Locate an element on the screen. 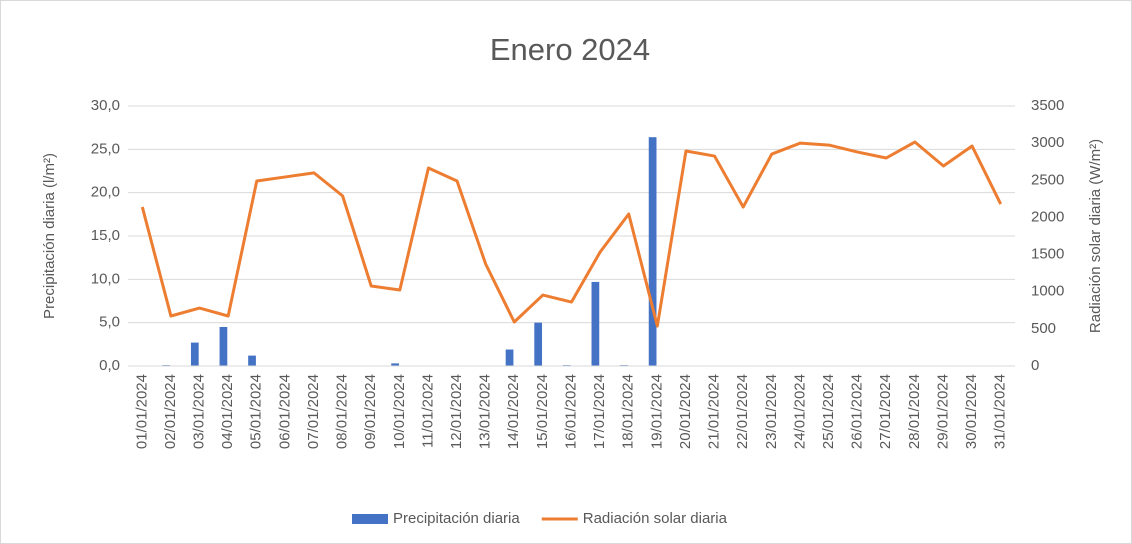 This screenshot has width=1132, height=544. x-tick-label: 14/01/2024 is located at coordinates (513, 411).